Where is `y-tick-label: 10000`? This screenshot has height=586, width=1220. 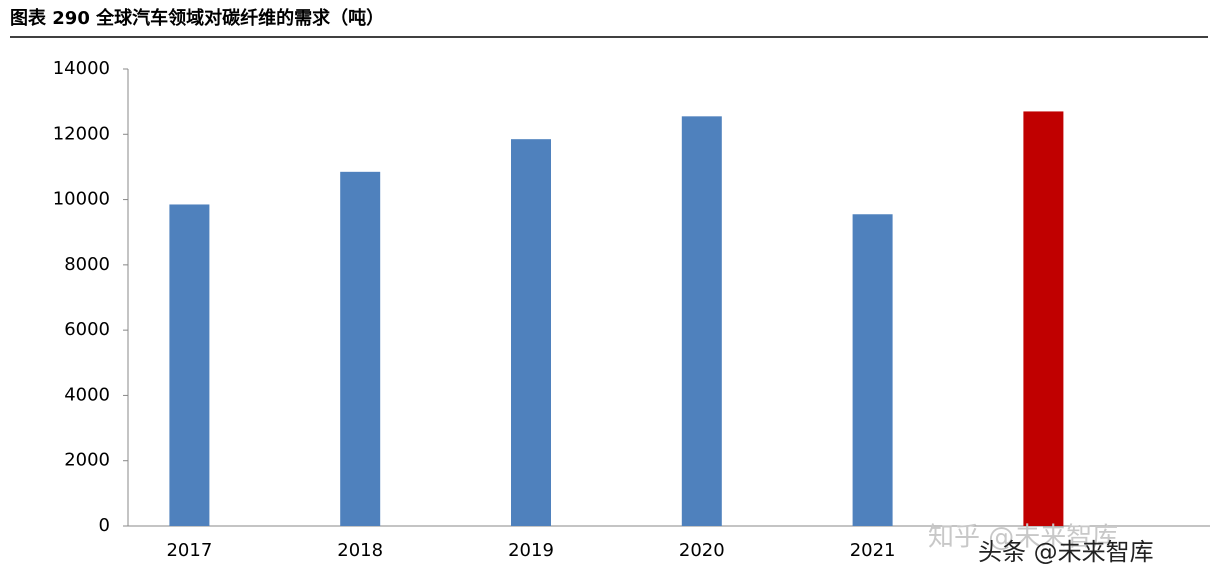 y-tick-label: 10000 is located at coordinates (81, 199).